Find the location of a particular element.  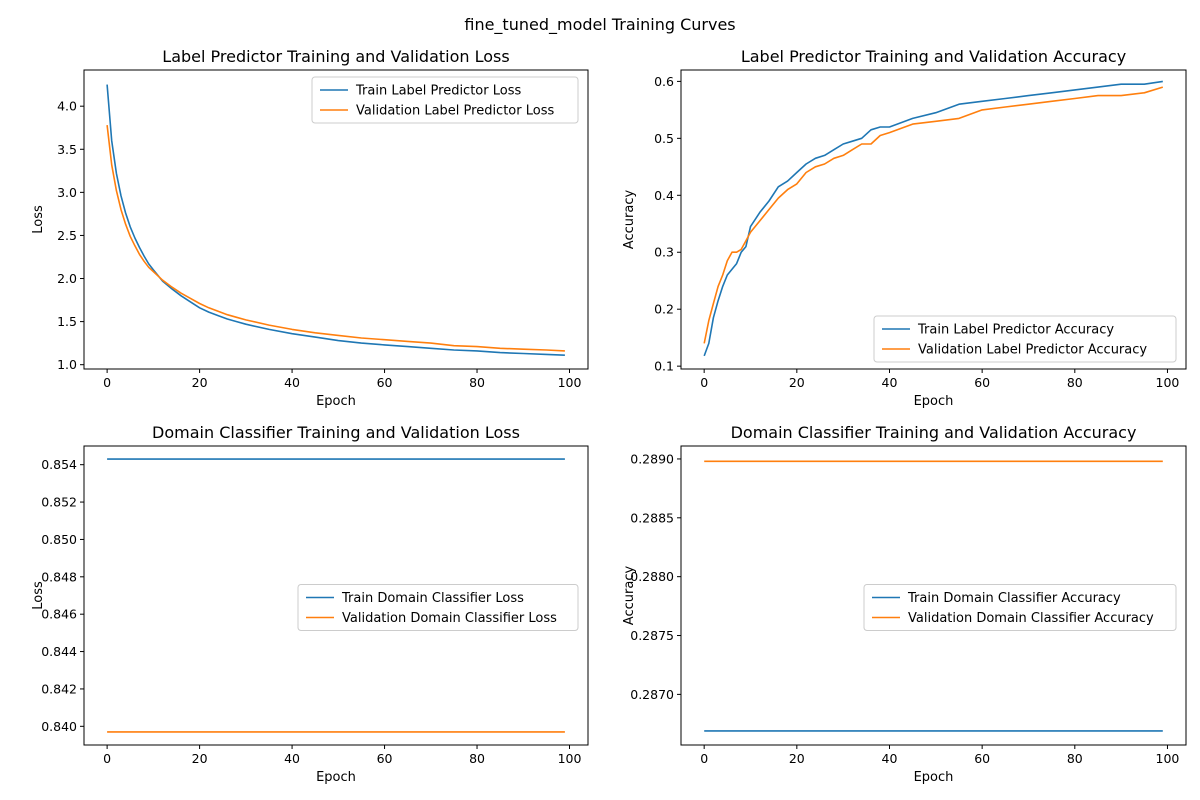

y-tick-label: 0.2885 is located at coordinates (652, 517).